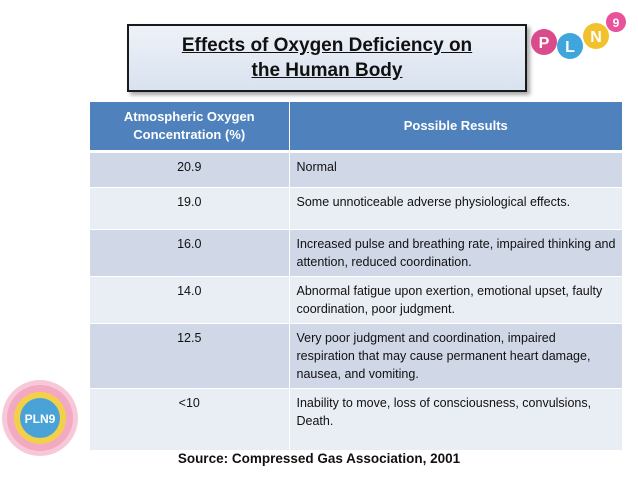 The image size is (638, 479). I want to click on logo-letter-p: P, so click(544, 43).